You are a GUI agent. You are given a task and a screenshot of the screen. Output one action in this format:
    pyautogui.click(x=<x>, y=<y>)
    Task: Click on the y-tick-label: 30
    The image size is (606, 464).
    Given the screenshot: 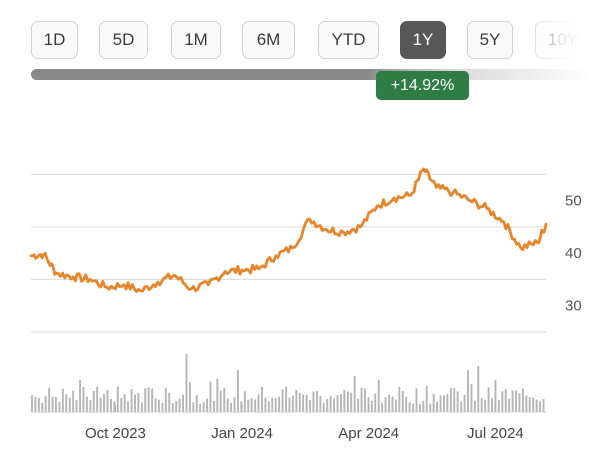 What is the action you would take?
    pyautogui.click(x=573, y=306)
    